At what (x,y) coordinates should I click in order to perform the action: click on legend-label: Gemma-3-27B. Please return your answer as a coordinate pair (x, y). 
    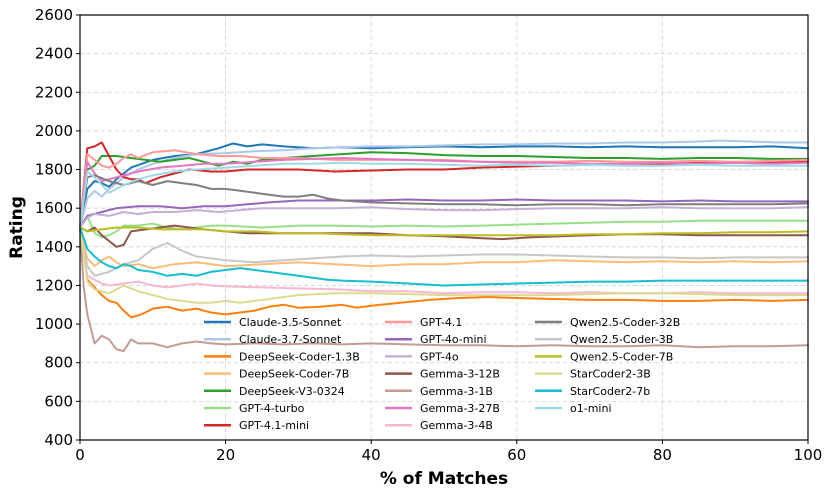
    Looking at the image, I should click on (460, 408).